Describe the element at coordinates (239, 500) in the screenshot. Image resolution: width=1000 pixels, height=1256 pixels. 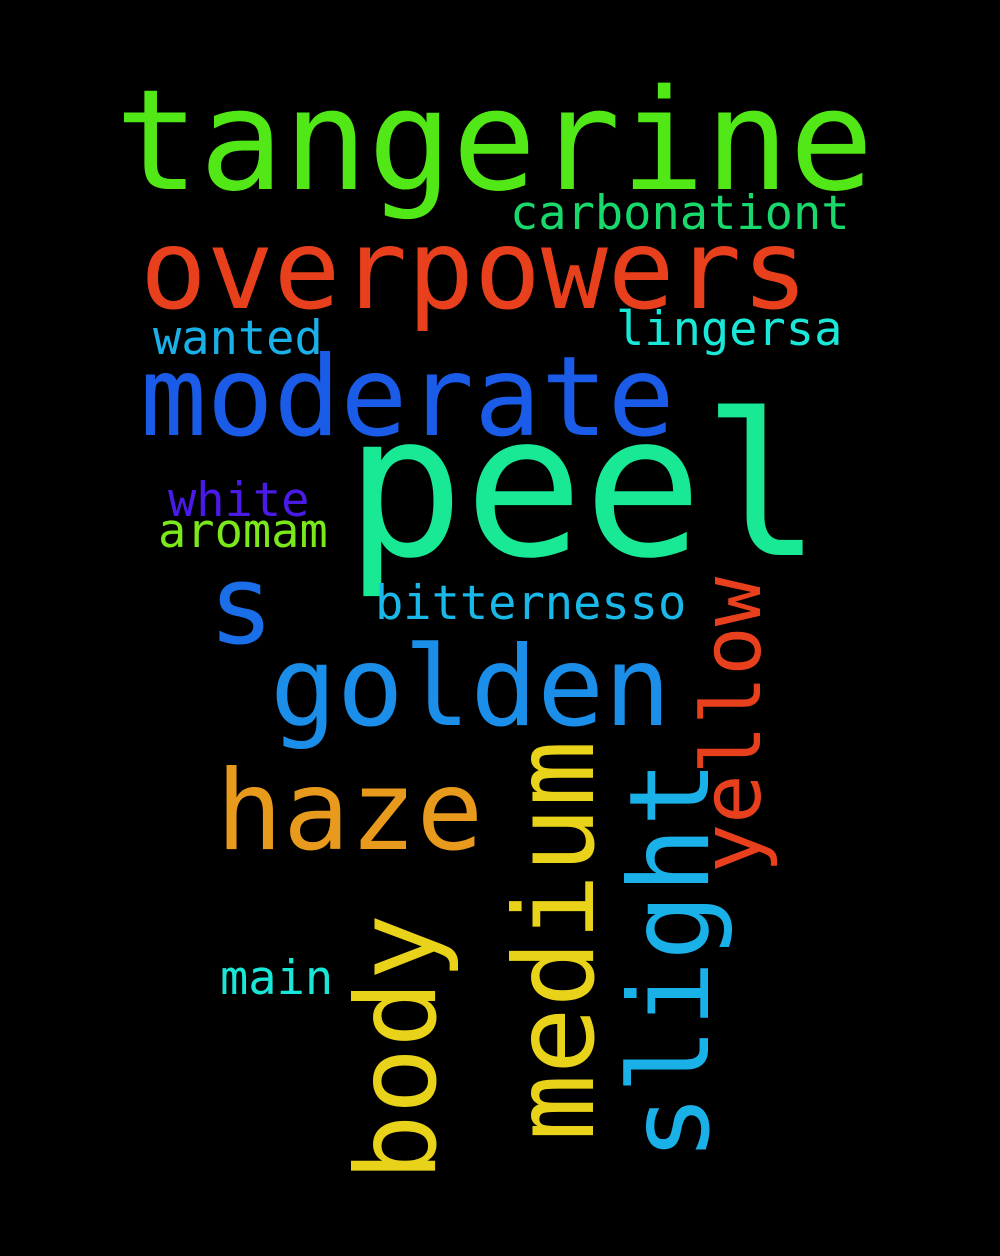
I see `word-white: white` at that location.